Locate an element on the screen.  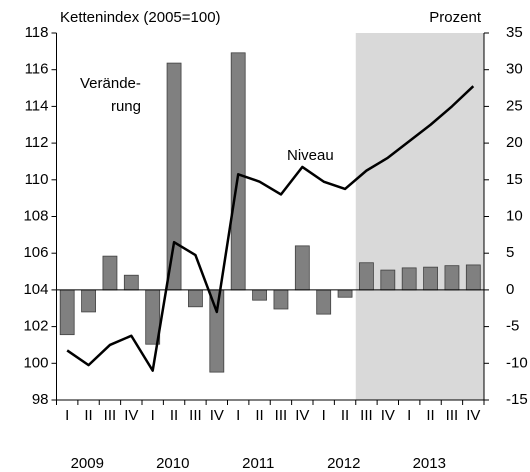
y2-tick-label: -10 is located at coordinates (517, 362).